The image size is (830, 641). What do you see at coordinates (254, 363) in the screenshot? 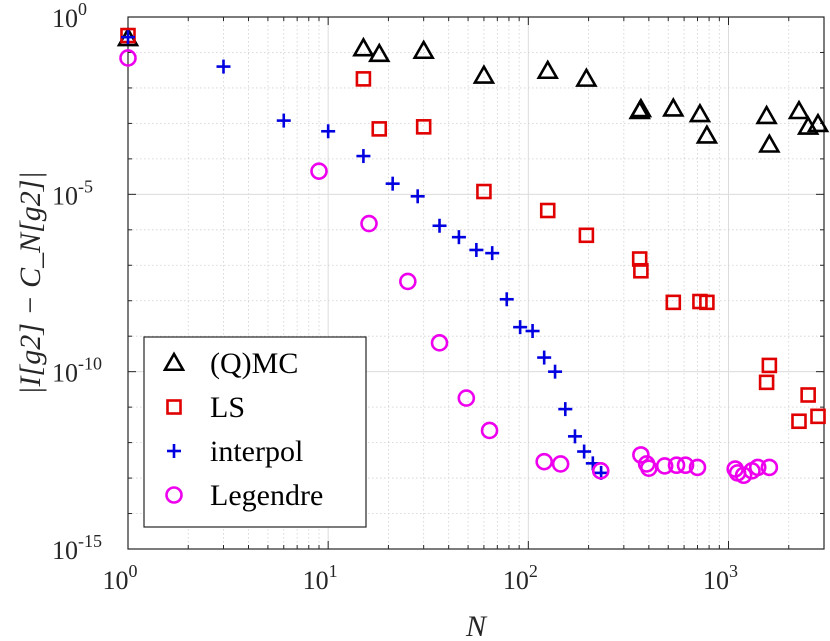
I see `legend-label-q-mc: (Q)MC` at bounding box center [254, 363].